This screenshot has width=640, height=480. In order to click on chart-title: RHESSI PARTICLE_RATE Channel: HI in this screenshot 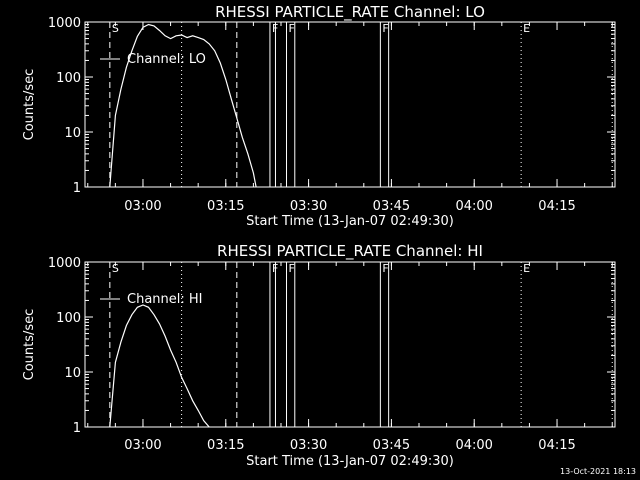, I will do `click(350, 251)`.